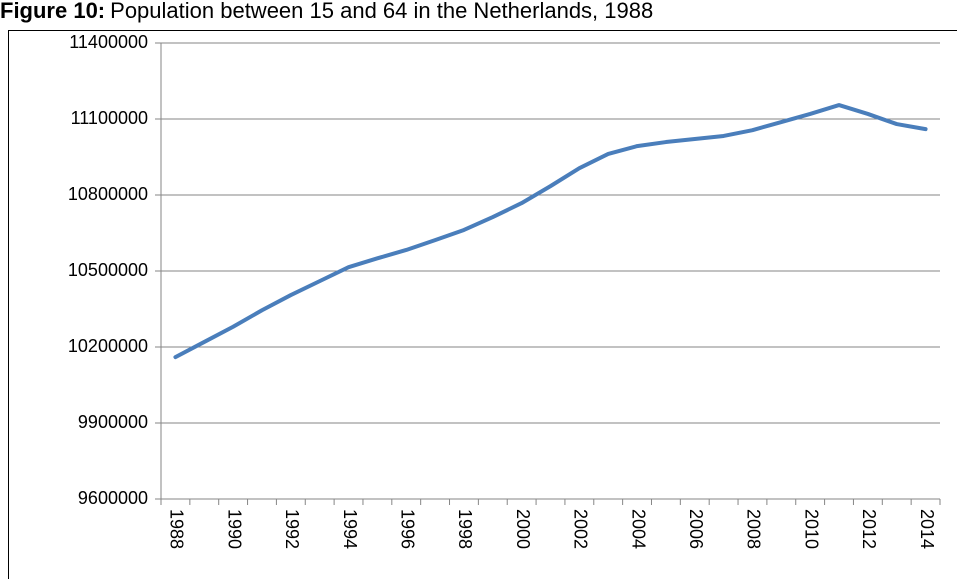 The width and height of the screenshot is (957, 579). I want to click on x-tick-label: 1988, so click(177, 529).